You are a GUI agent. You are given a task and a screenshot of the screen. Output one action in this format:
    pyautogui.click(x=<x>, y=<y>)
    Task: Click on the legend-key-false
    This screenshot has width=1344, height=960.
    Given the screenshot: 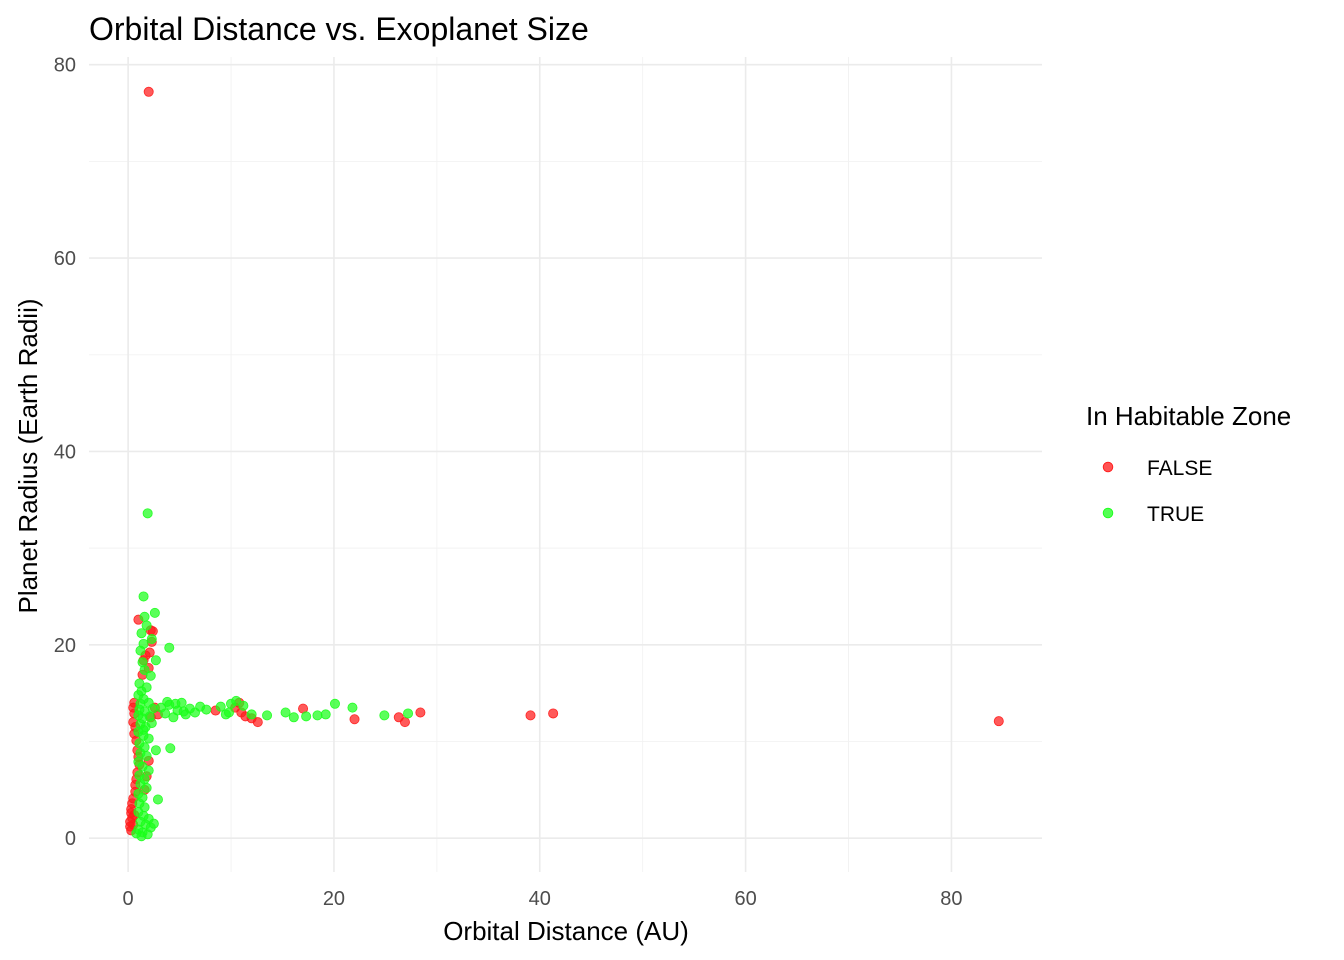 What is the action you would take?
    pyautogui.click(x=1108, y=467)
    